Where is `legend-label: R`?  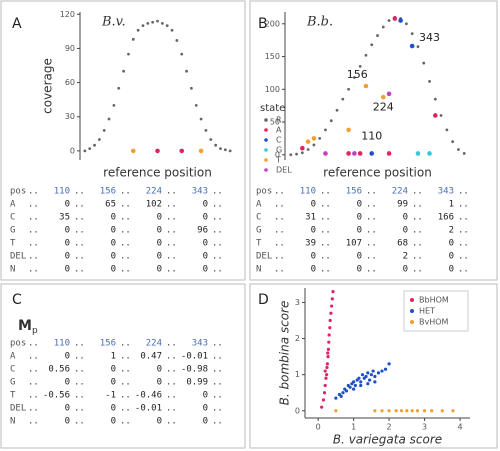 legend-label: R is located at coordinates (279, 120).